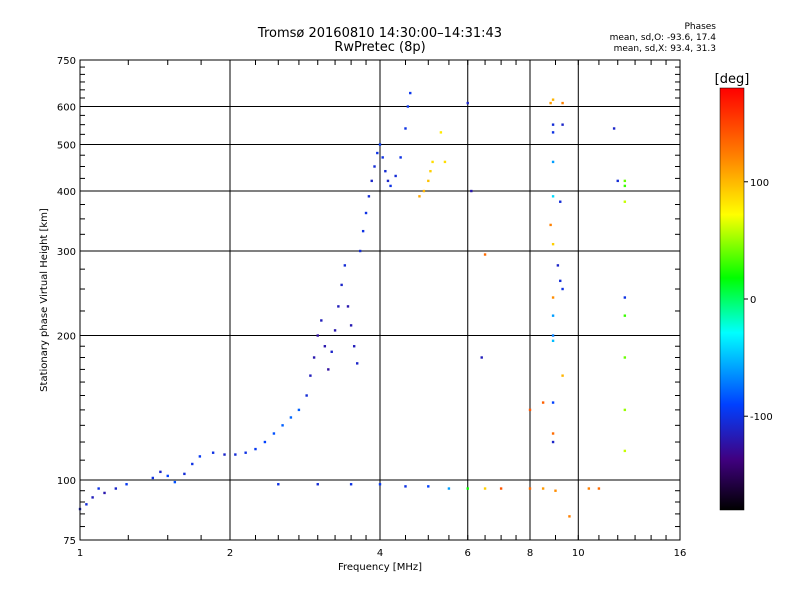  Describe the element at coordinates (380, 47) in the screenshot. I see `chart-subtitle: RwPretec (8p)` at that location.